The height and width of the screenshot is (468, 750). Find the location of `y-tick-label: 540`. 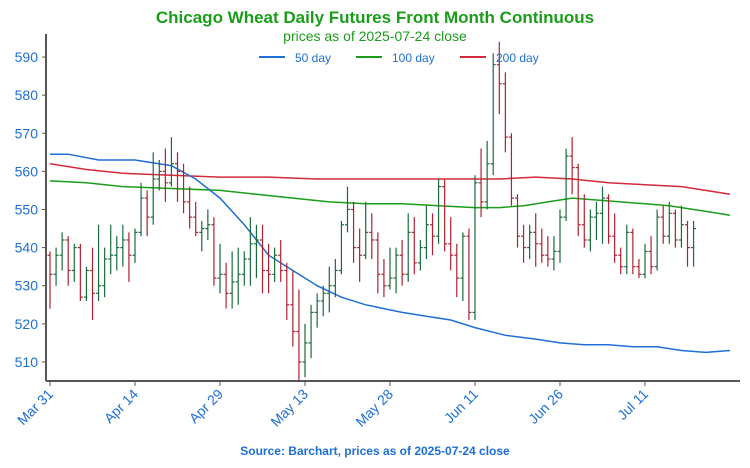

y-tick-label: 540 is located at coordinates (27, 248).